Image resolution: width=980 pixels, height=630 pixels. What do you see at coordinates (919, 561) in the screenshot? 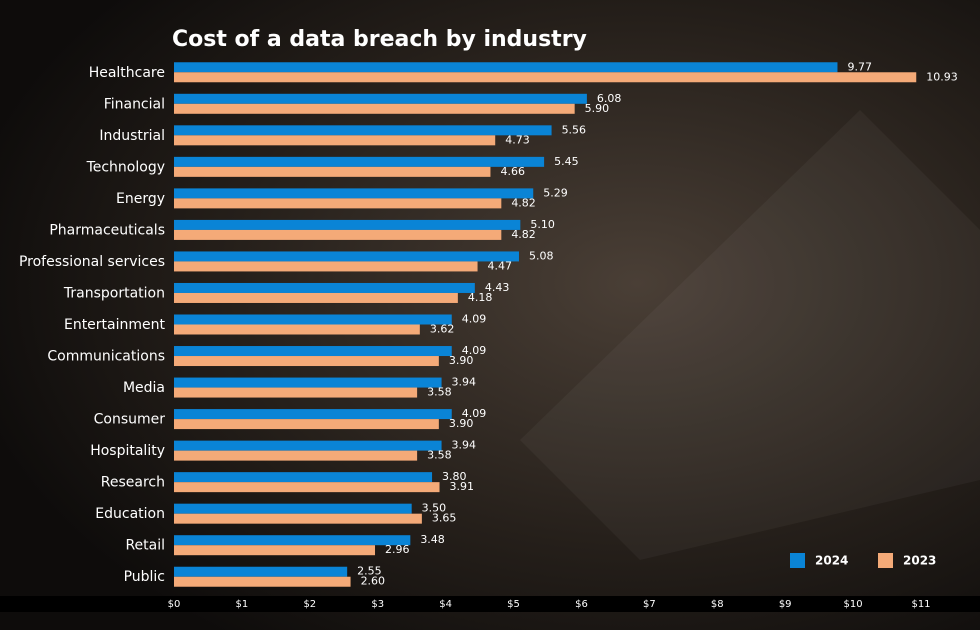
I see `legend-label: 2023` at bounding box center [919, 561].